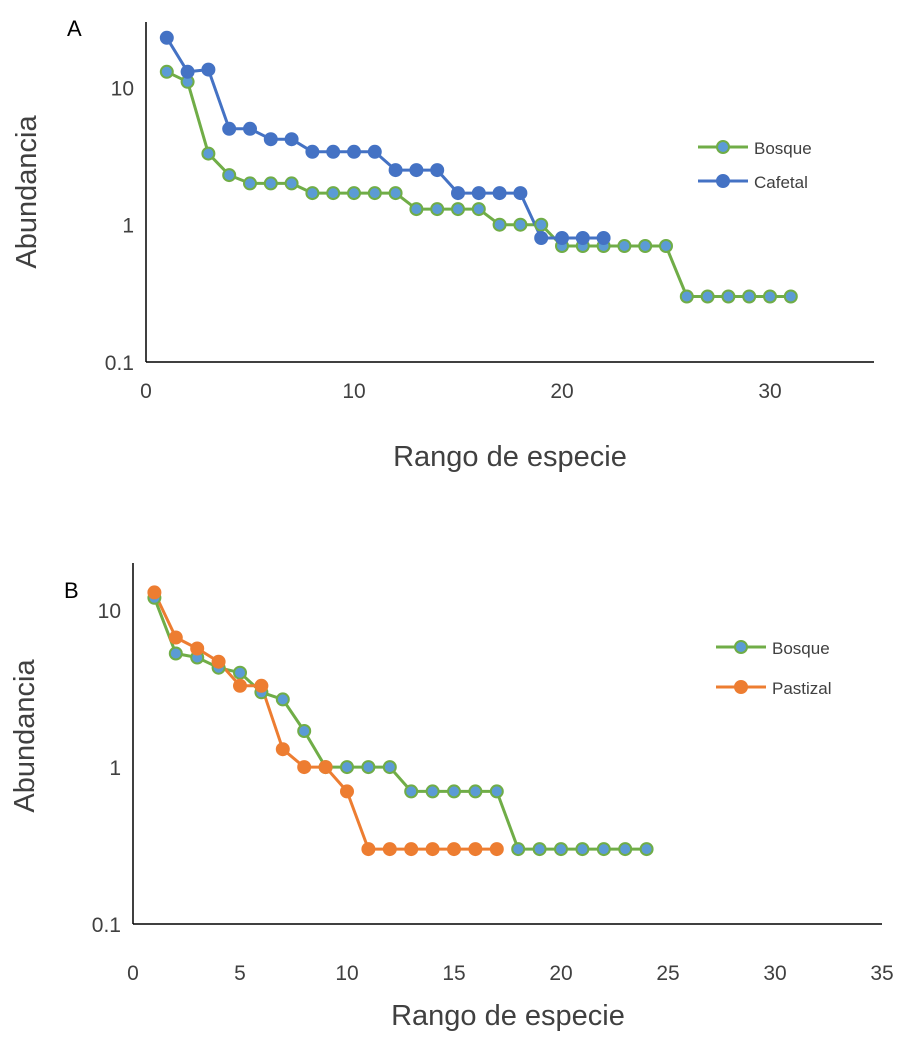  I want to click on y-tick-labels-b: 0.1 1 10, so click(106, 768).